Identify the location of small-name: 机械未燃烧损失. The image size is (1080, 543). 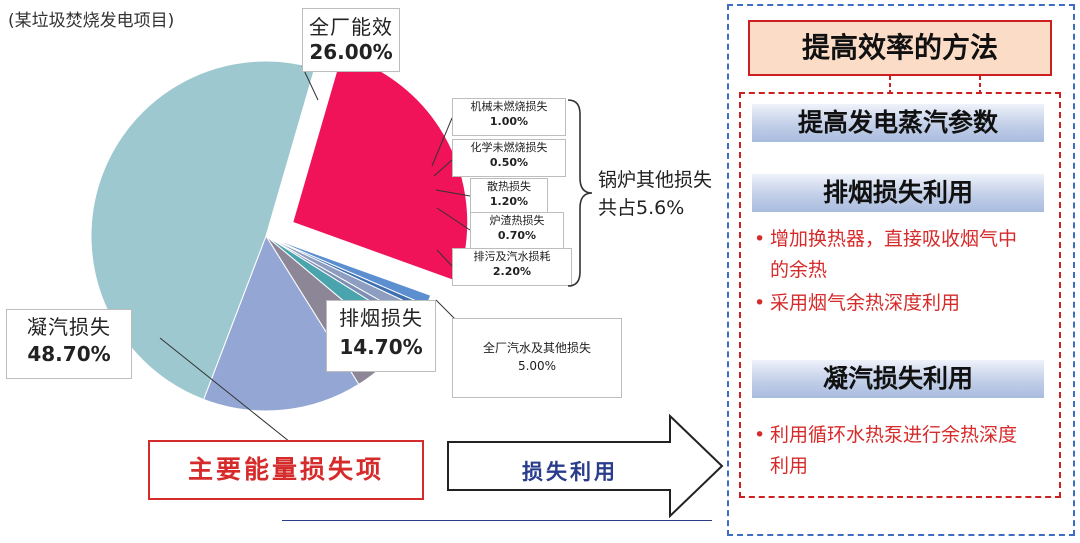
(509, 106).